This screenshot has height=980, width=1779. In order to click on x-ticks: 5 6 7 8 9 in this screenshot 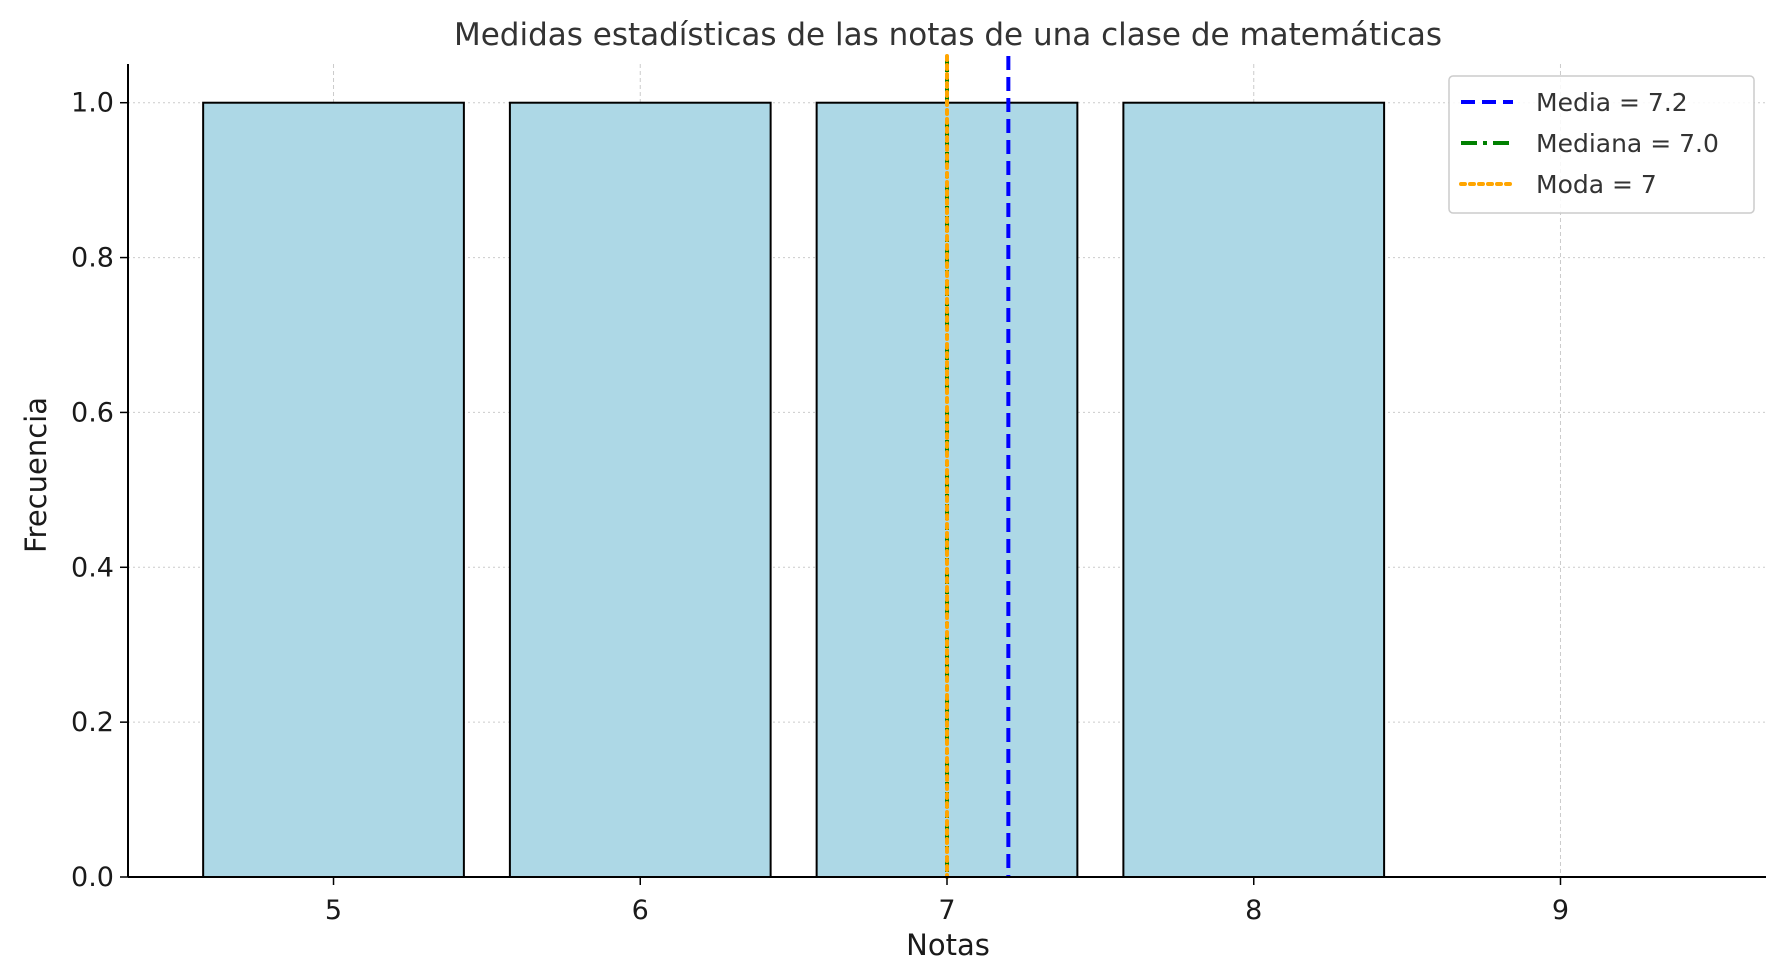, I will do `click(947, 901)`.